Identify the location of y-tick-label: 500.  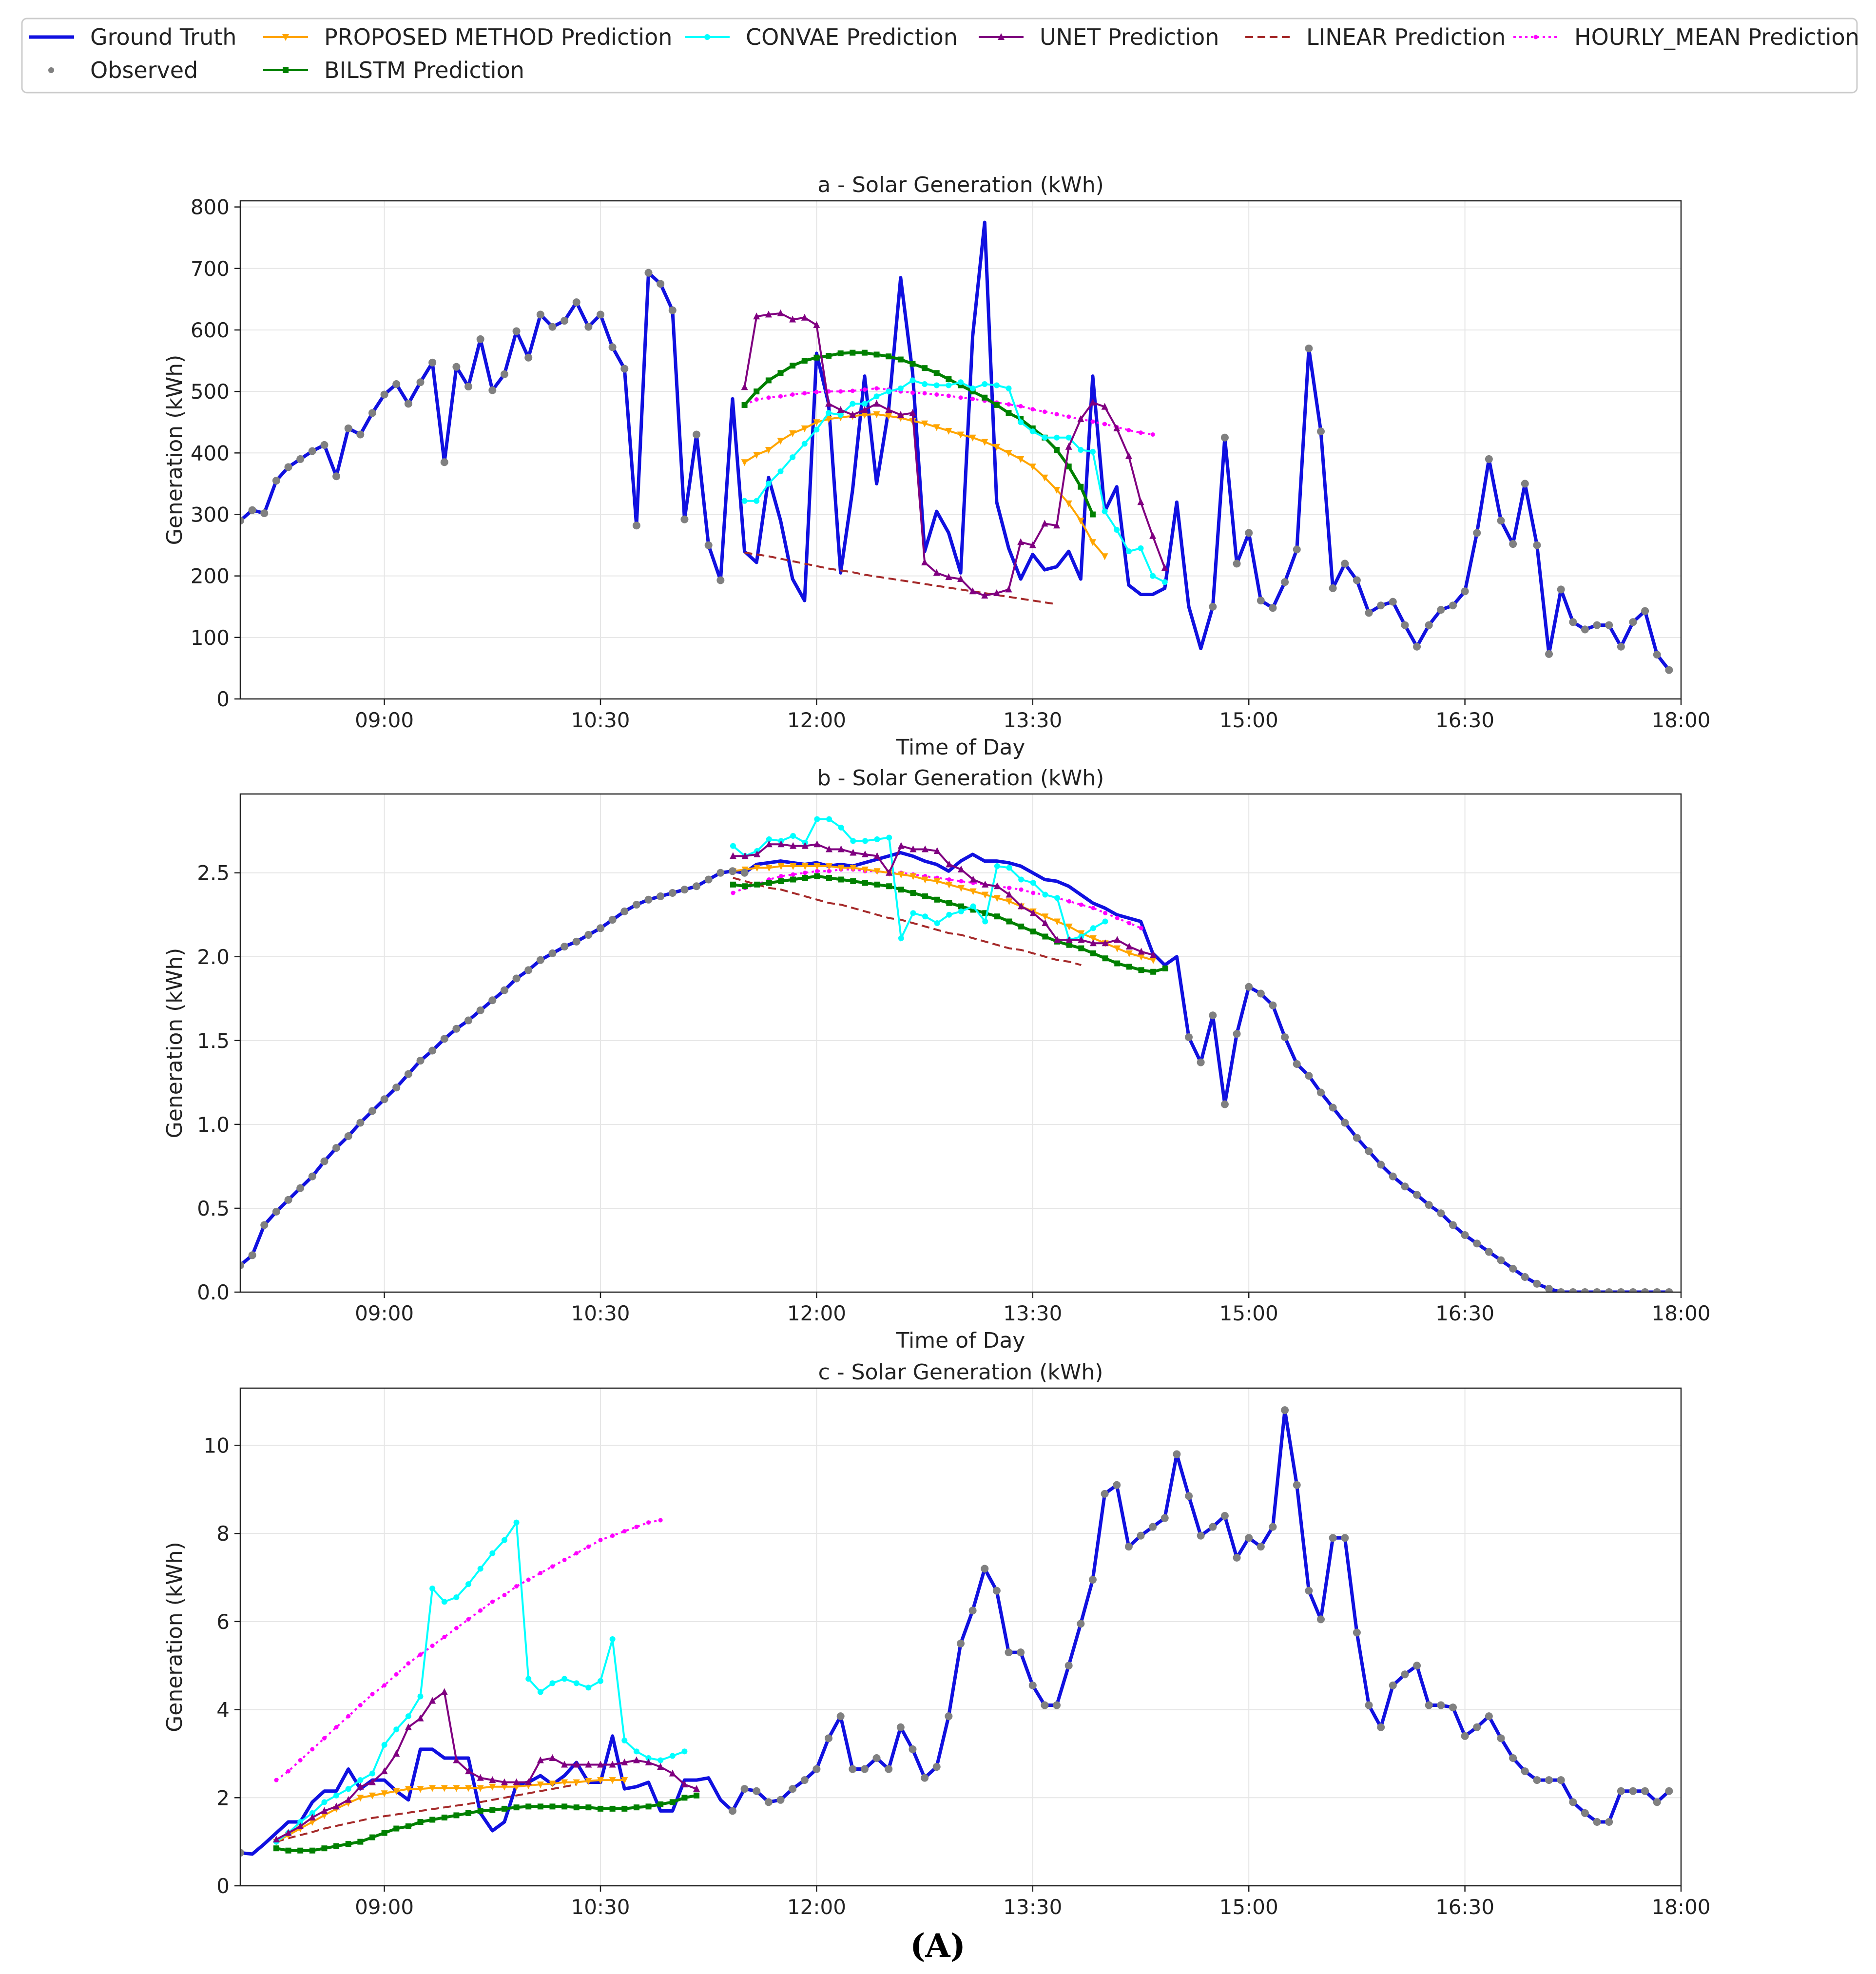
(211, 392).